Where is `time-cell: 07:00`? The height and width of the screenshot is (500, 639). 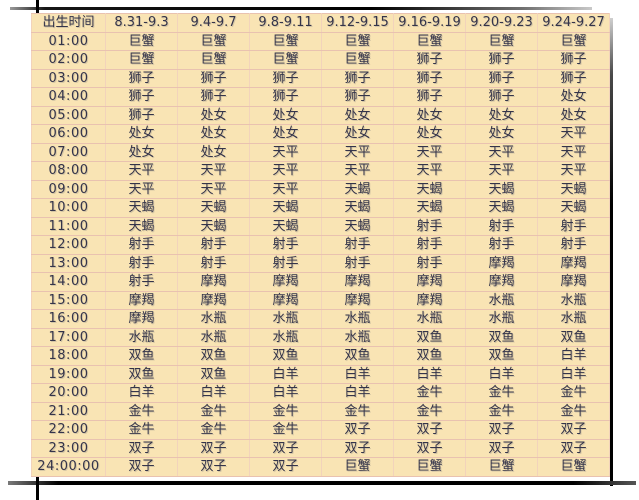
time-cell: 07:00 is located at coordinates (68, 152).